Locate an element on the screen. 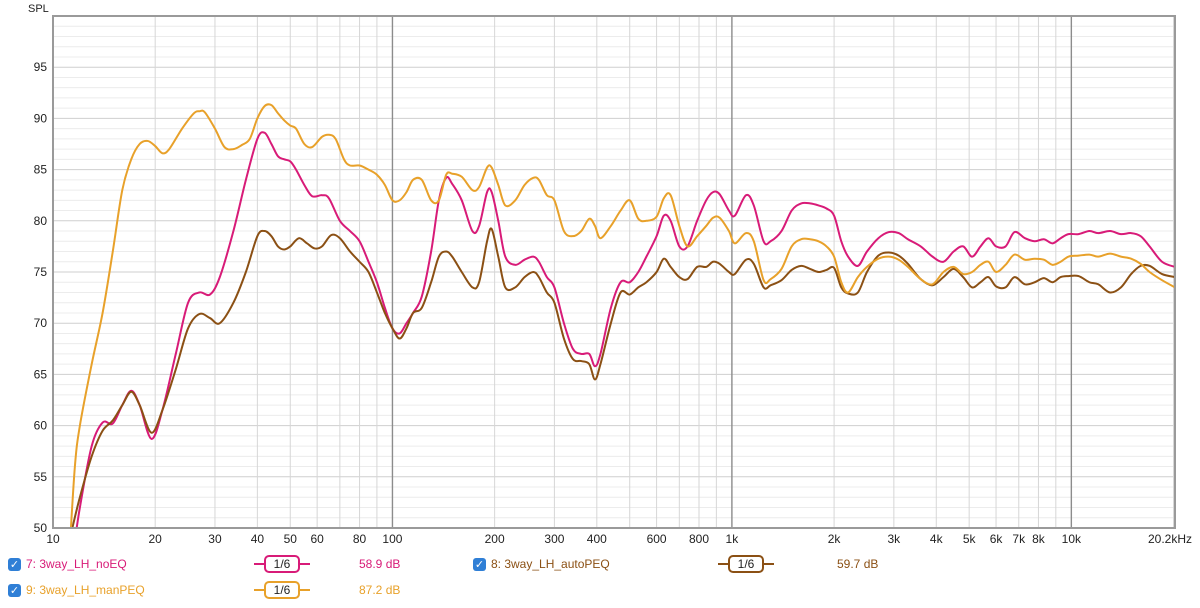 This screenshot has height=608, width=1200. smoothing-value-manpeq: 1/6 is located at coordinates (282, 590).